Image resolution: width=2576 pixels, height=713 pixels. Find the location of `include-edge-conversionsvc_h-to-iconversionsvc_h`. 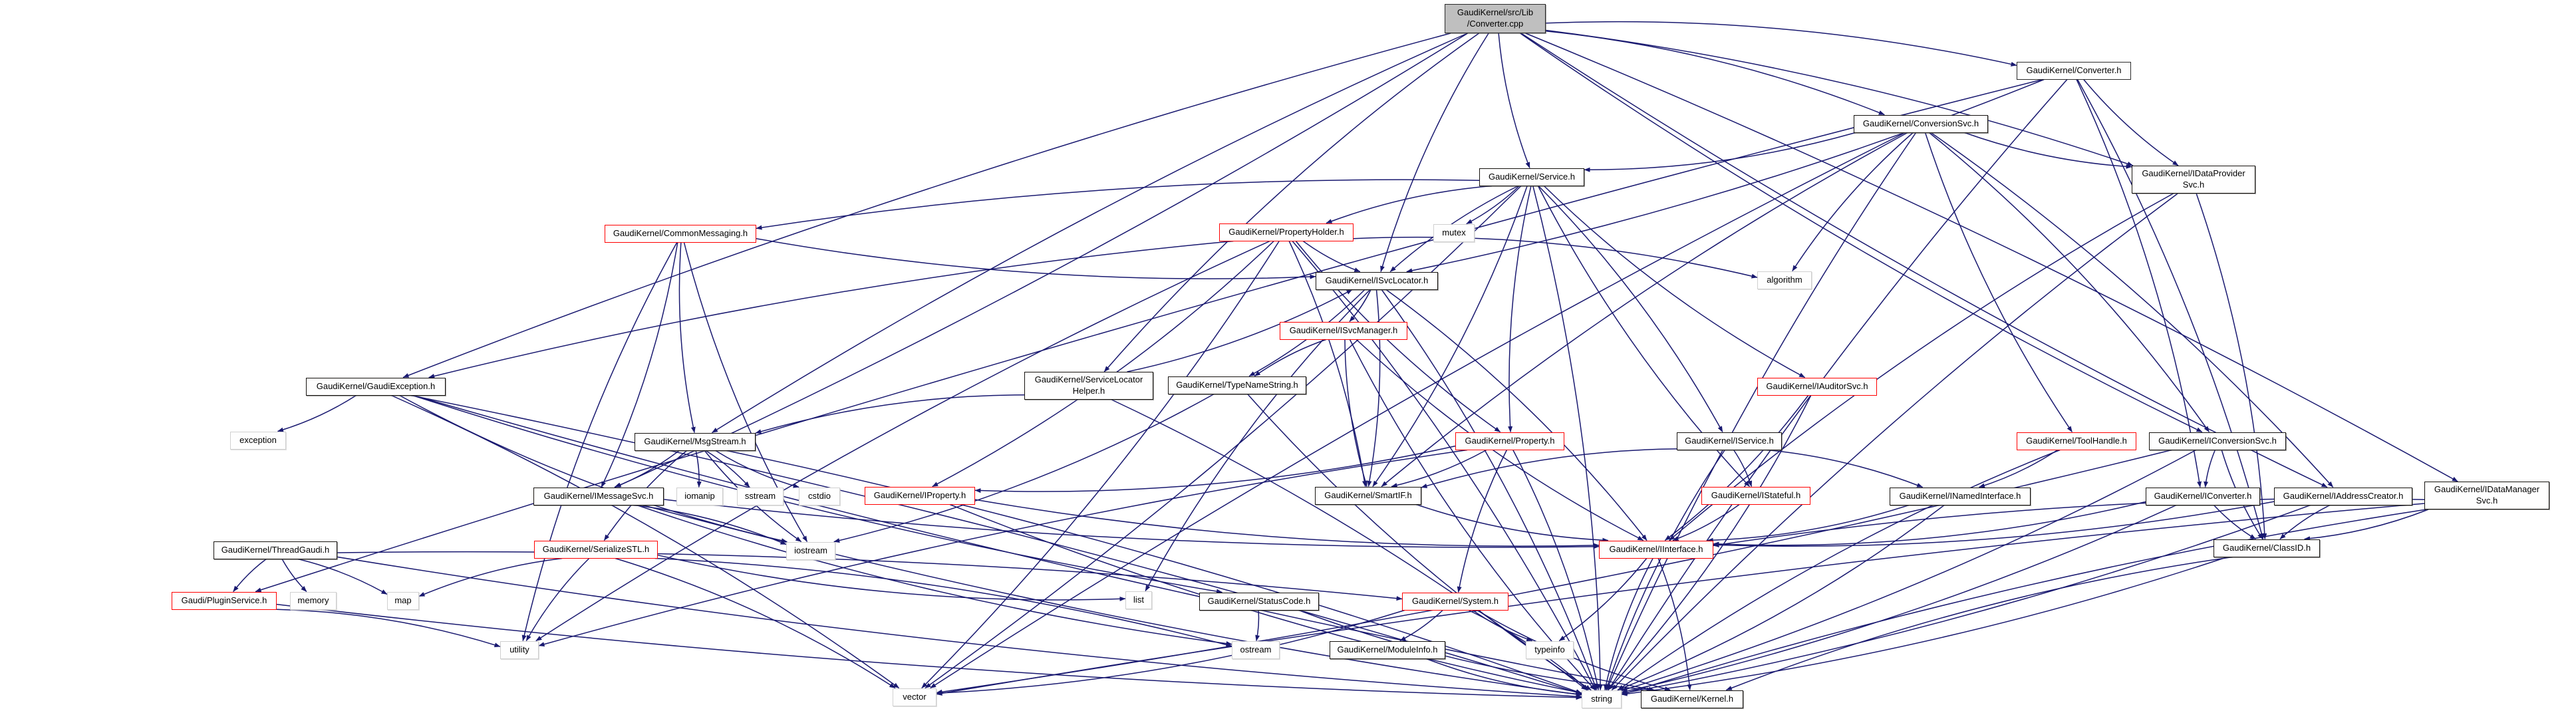

include-edge-conversionsvc_h-to-iconversionsvc_h is located at coordinates (2069, 282).